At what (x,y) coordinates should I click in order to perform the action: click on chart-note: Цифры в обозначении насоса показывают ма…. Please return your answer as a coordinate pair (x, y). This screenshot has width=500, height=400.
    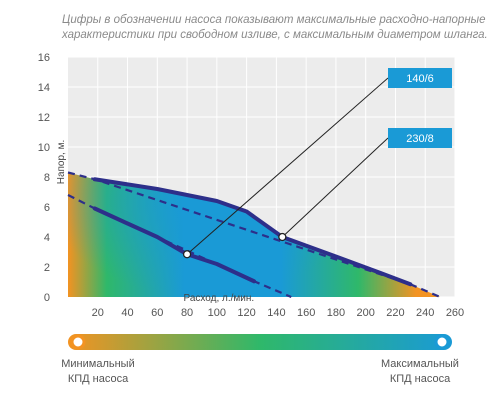
    Looking at the image, I should click on (277, 28).